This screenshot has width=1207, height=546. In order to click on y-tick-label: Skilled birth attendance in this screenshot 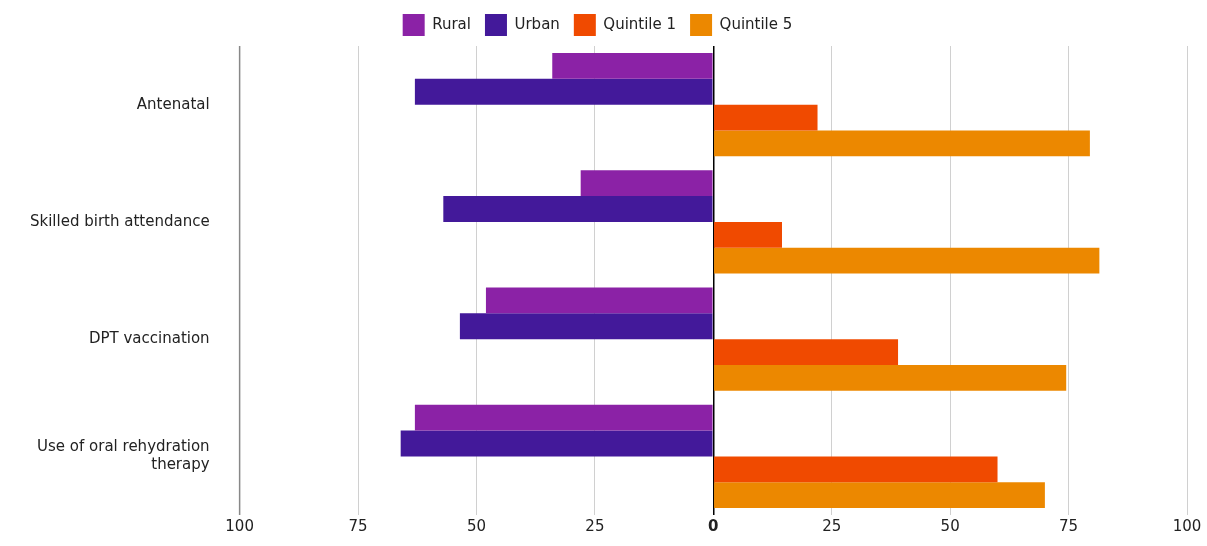, I will do `click(119, 220)`.